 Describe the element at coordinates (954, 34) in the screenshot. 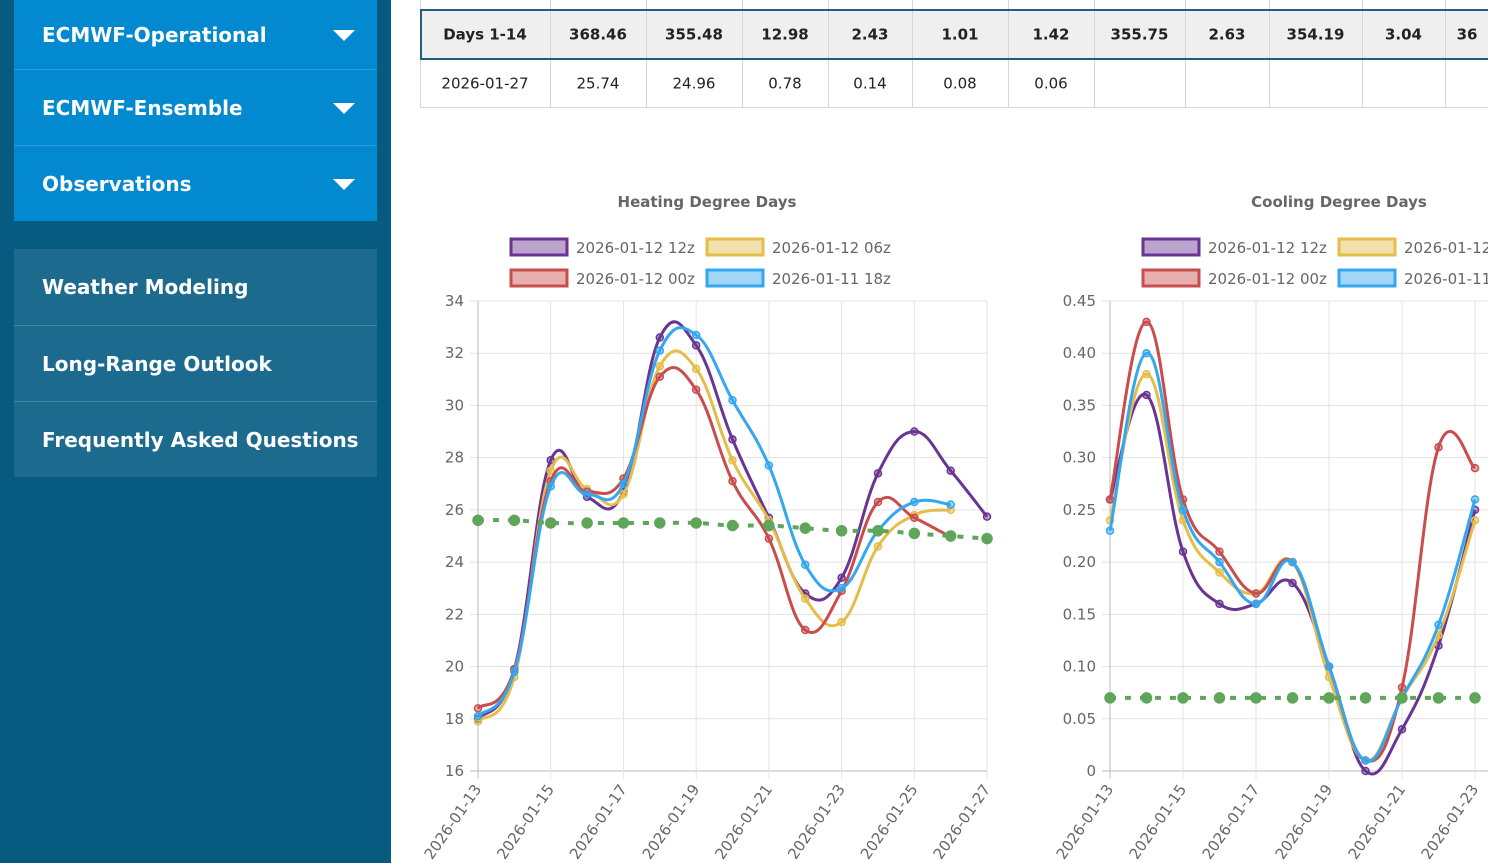

I see `summary-row` at that location.